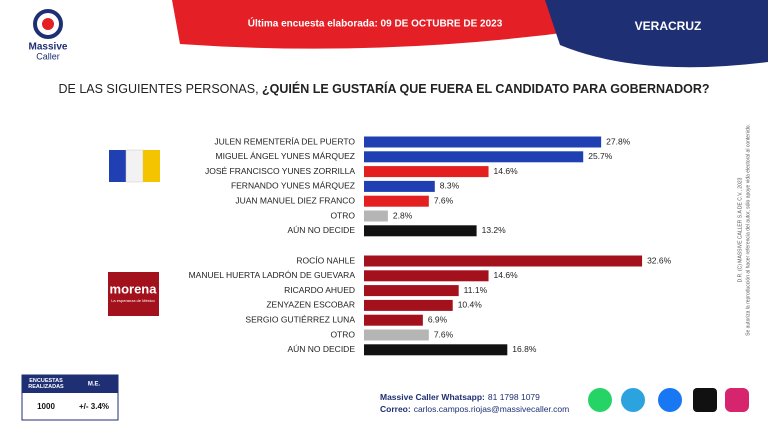 The height and width of the screenshot is (440, 768). I want to click on header-blue-band, so click(656, 34).